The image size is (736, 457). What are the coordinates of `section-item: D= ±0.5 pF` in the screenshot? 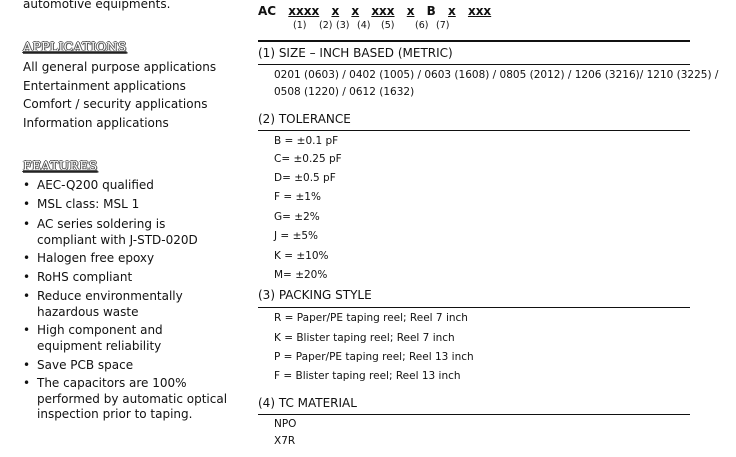 It's located at (305, 178).